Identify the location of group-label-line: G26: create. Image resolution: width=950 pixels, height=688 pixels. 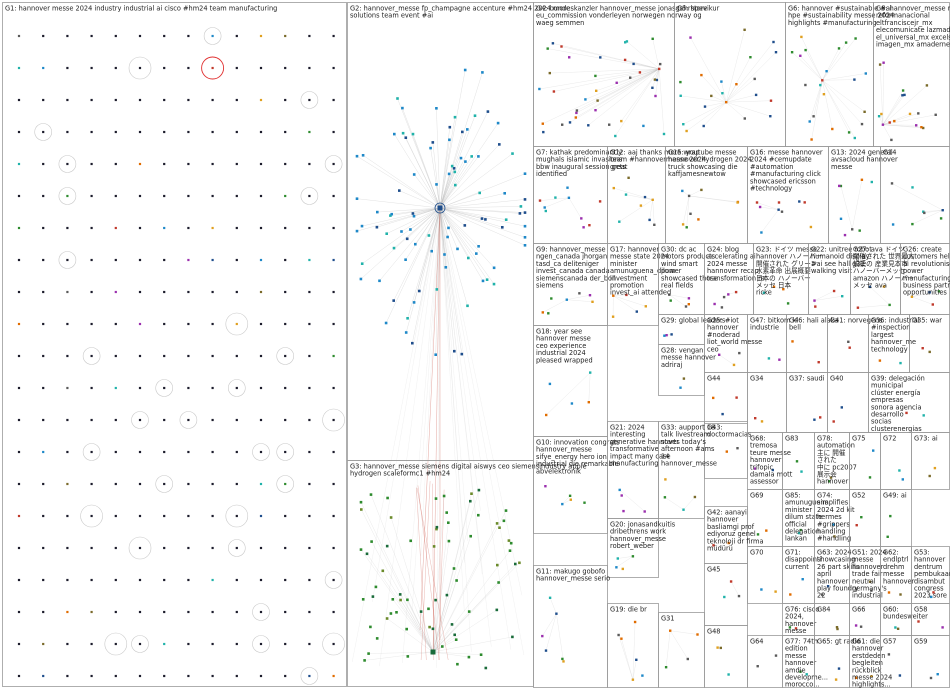
(922, 250).